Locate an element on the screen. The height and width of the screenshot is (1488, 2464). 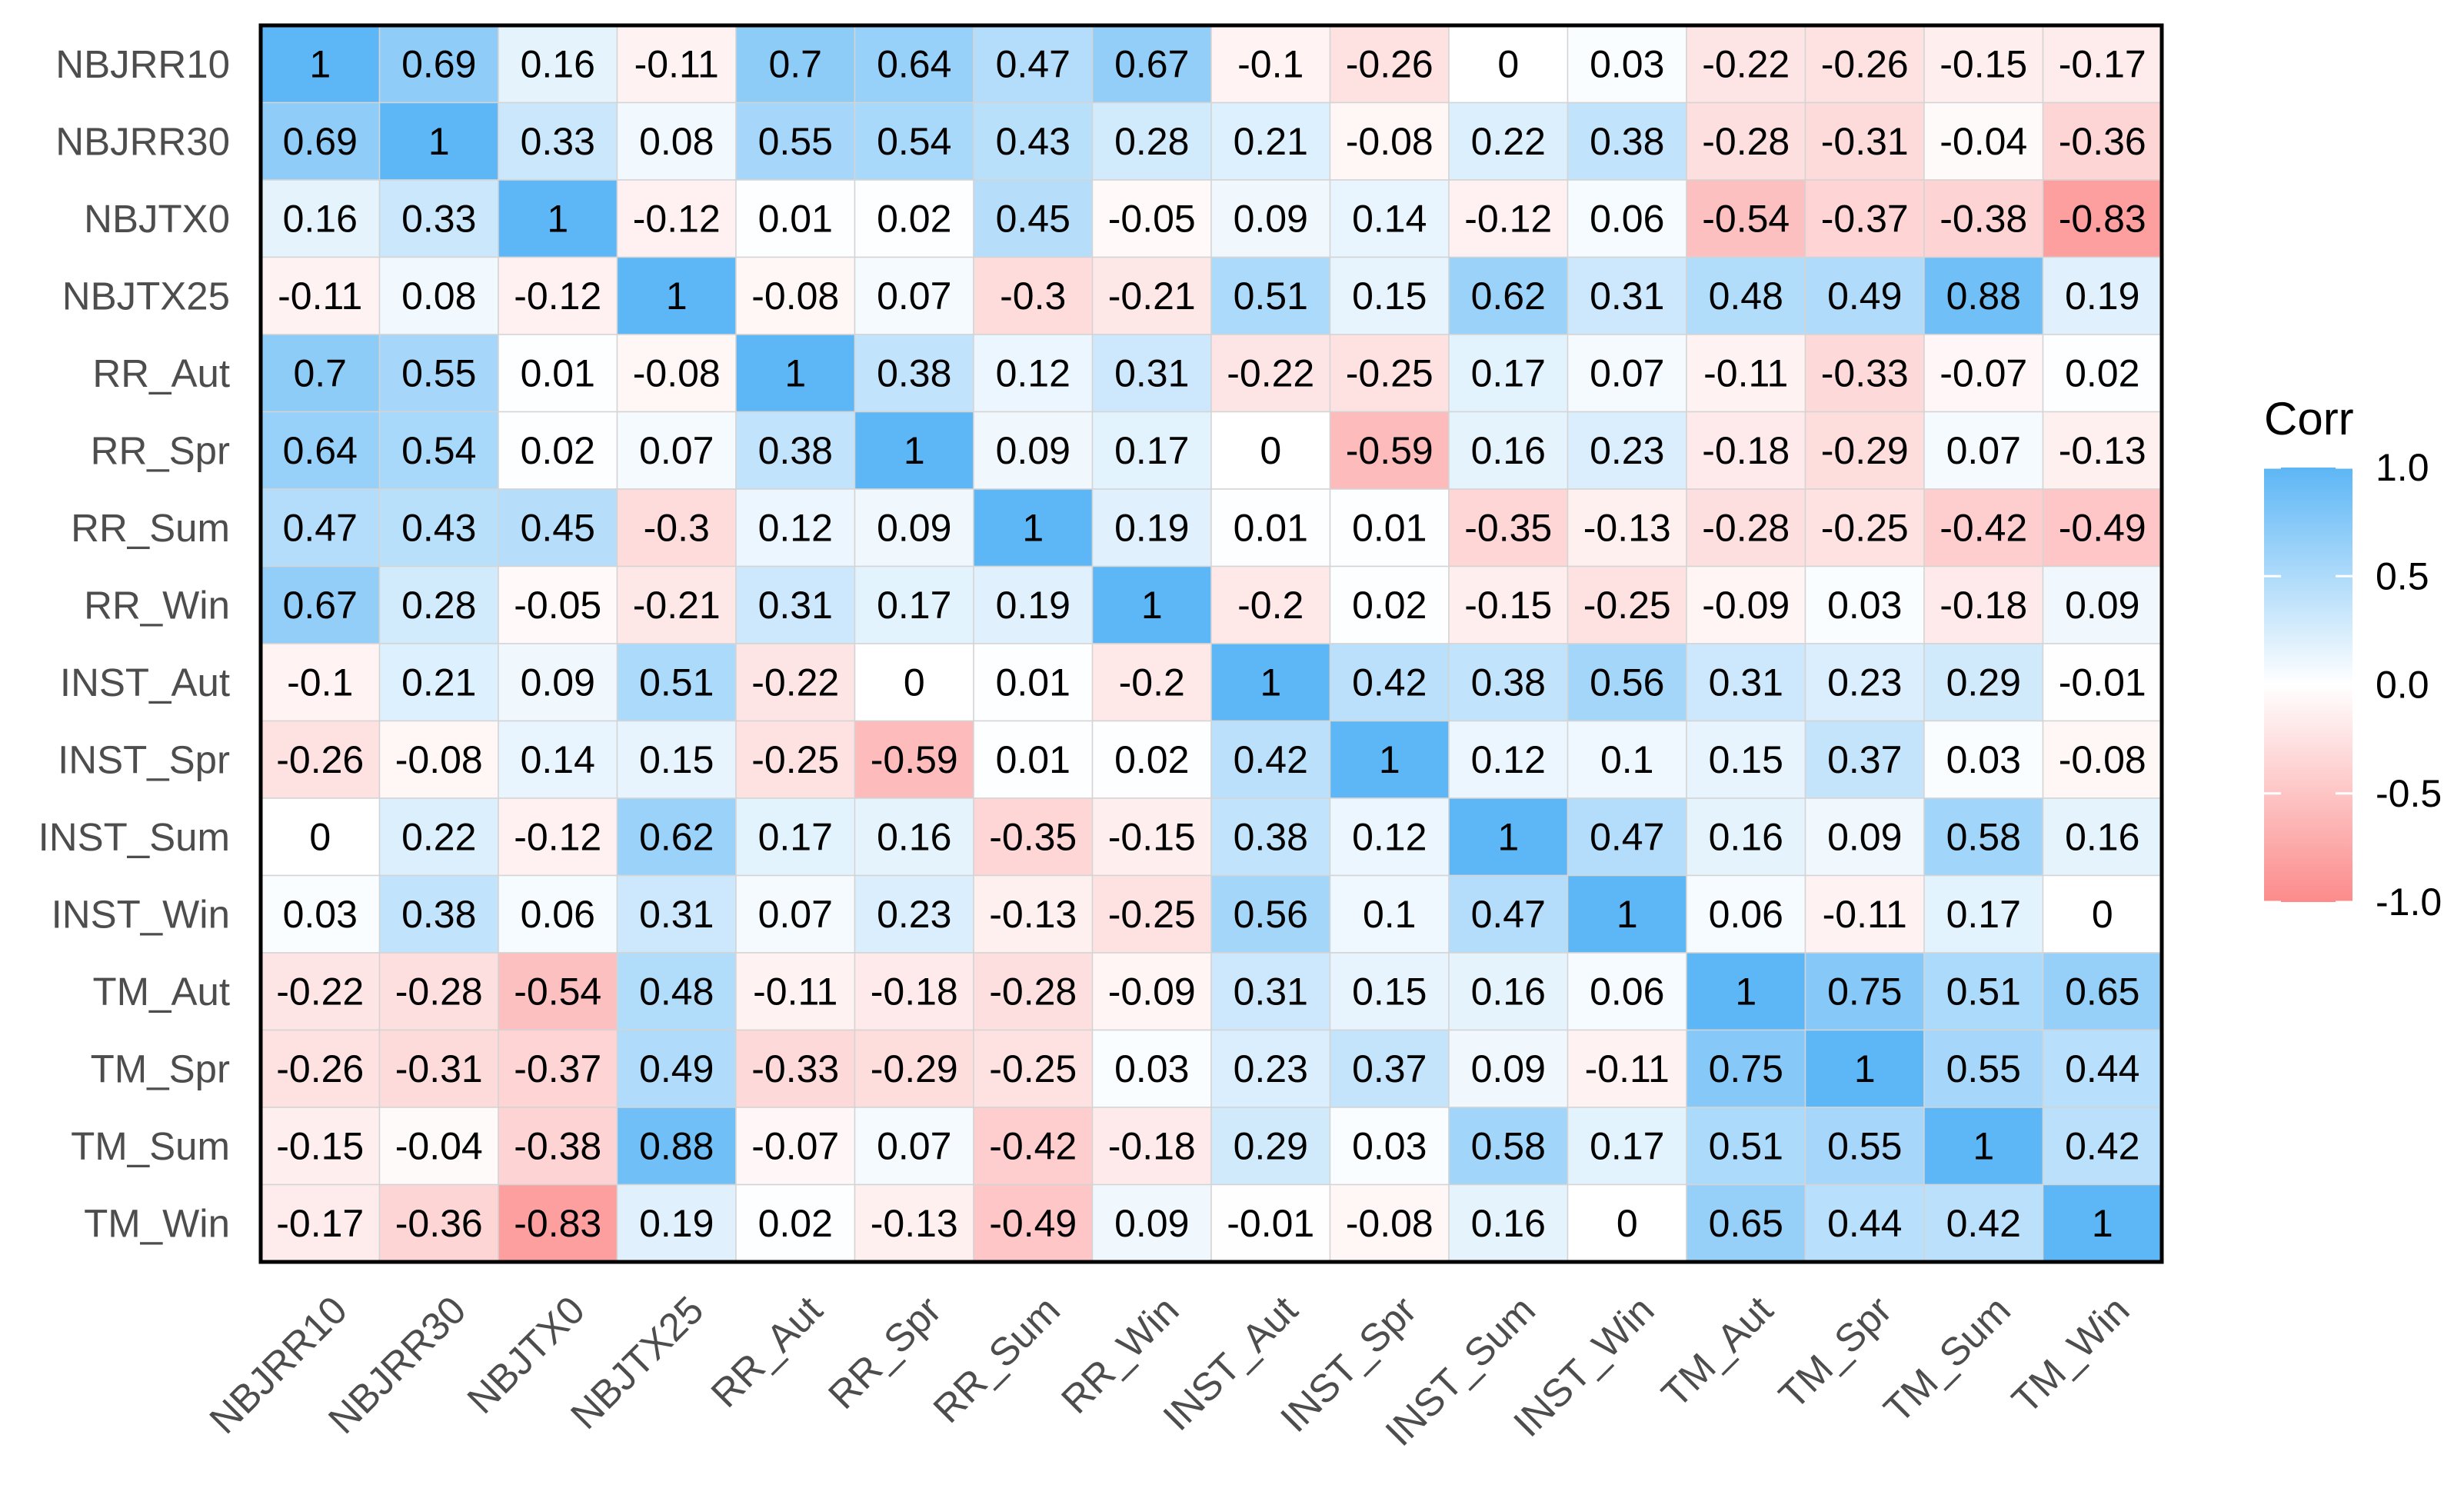
cell-value: -0.42 is located at coordinates (1983, 527).